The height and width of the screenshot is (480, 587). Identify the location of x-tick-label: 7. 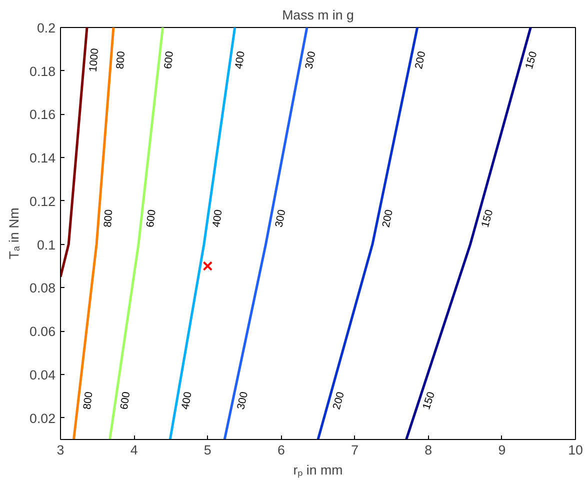
(354, 450).